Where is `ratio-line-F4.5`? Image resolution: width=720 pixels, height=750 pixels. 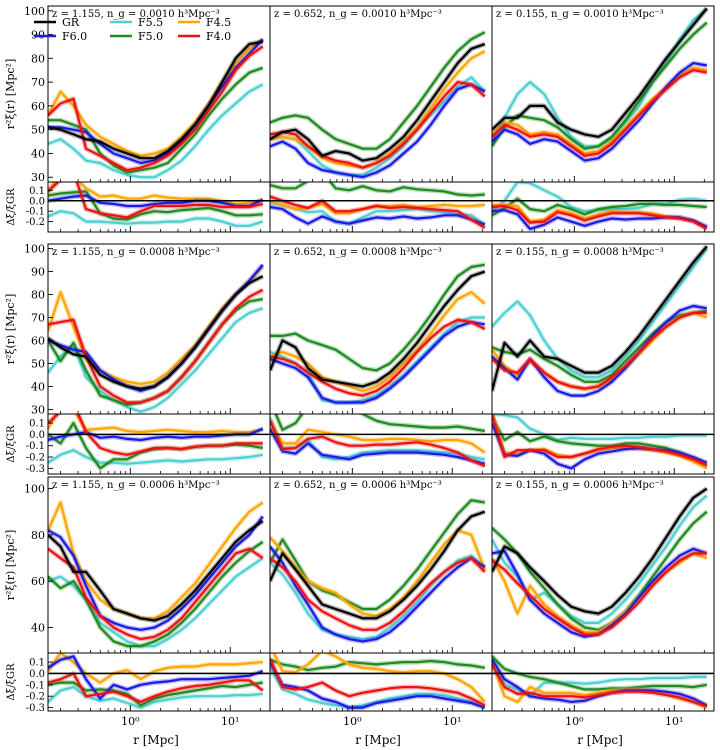 ratio-line-F4.5 is located at coordinates (156, 193).